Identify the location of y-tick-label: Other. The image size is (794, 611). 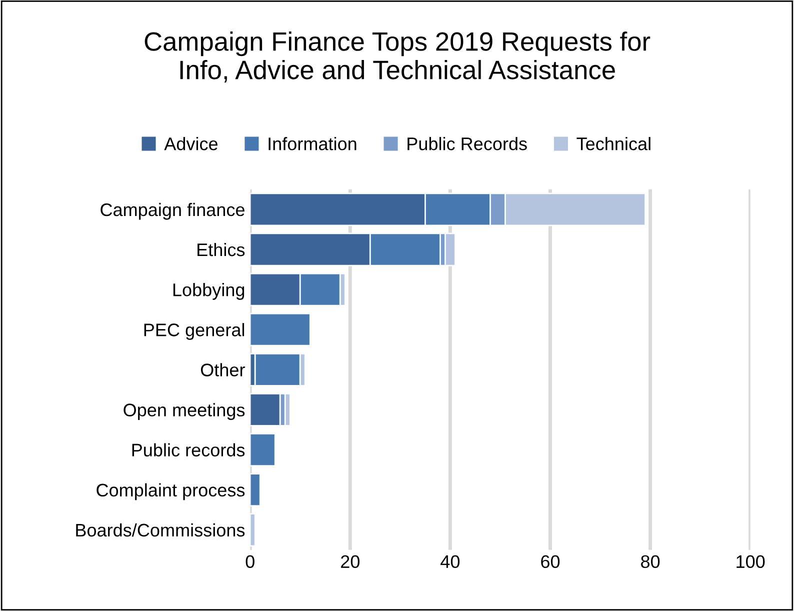
(222, 369).